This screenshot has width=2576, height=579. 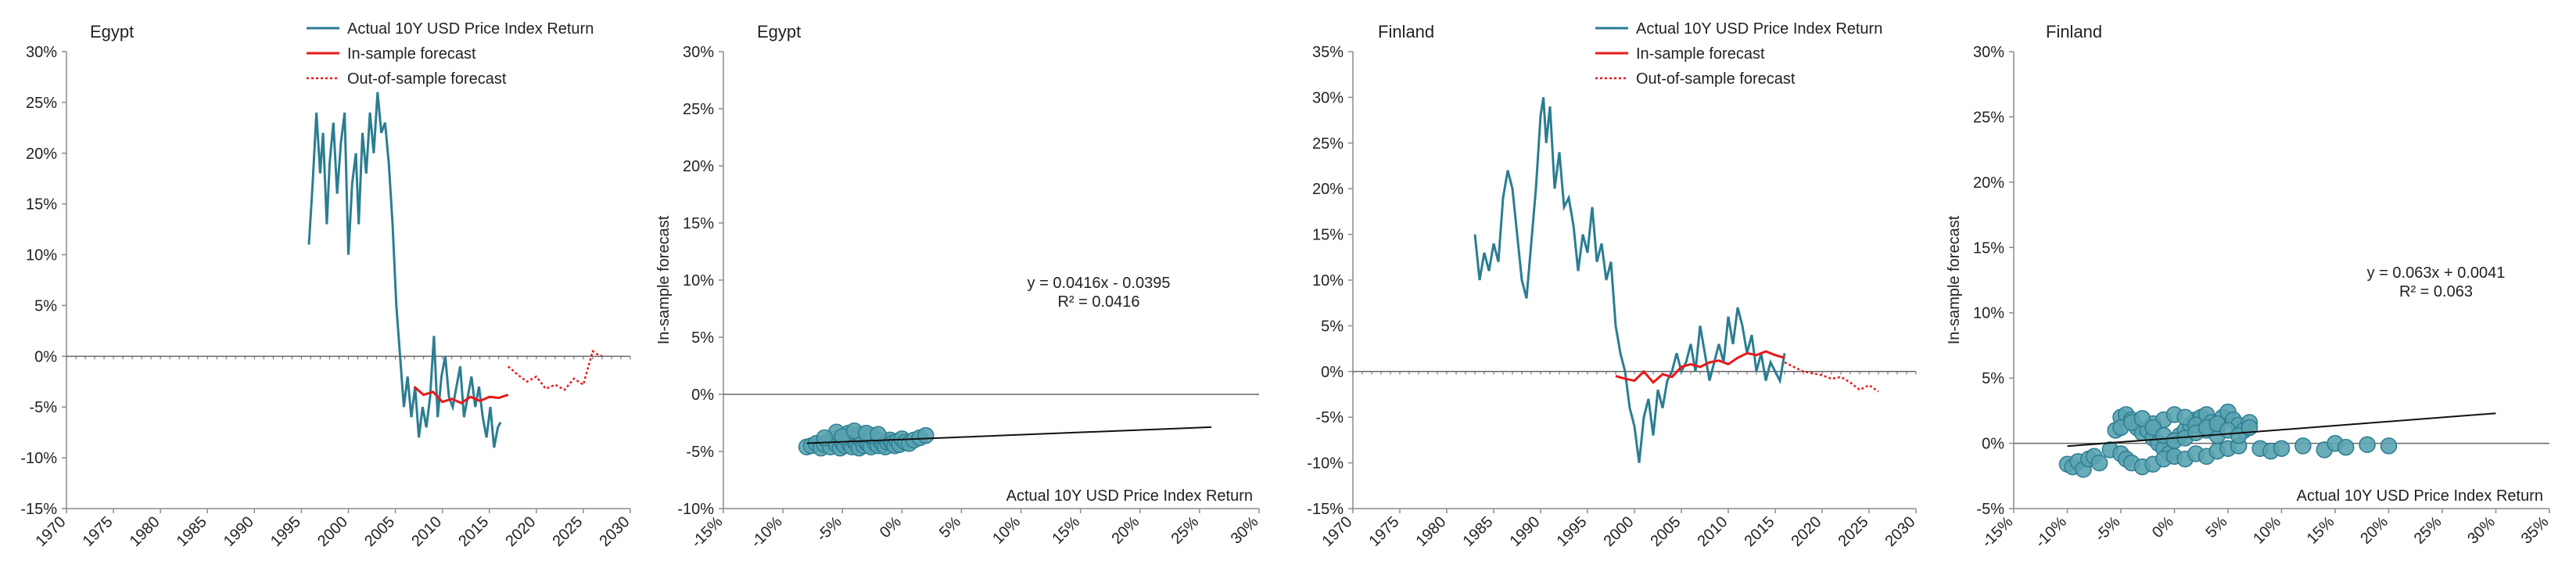 I want to click on x-tick-label: 2010, so click(x=426, y=531).